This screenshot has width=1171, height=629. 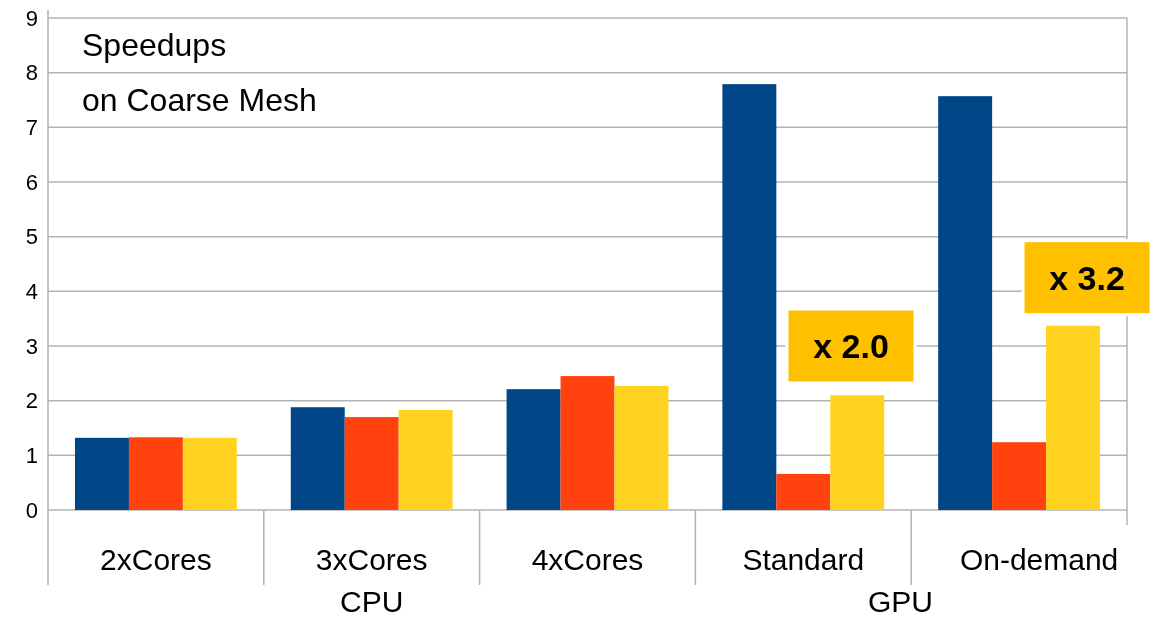 I want to click on y-tick-label: 5, so click(x=31, y=237).